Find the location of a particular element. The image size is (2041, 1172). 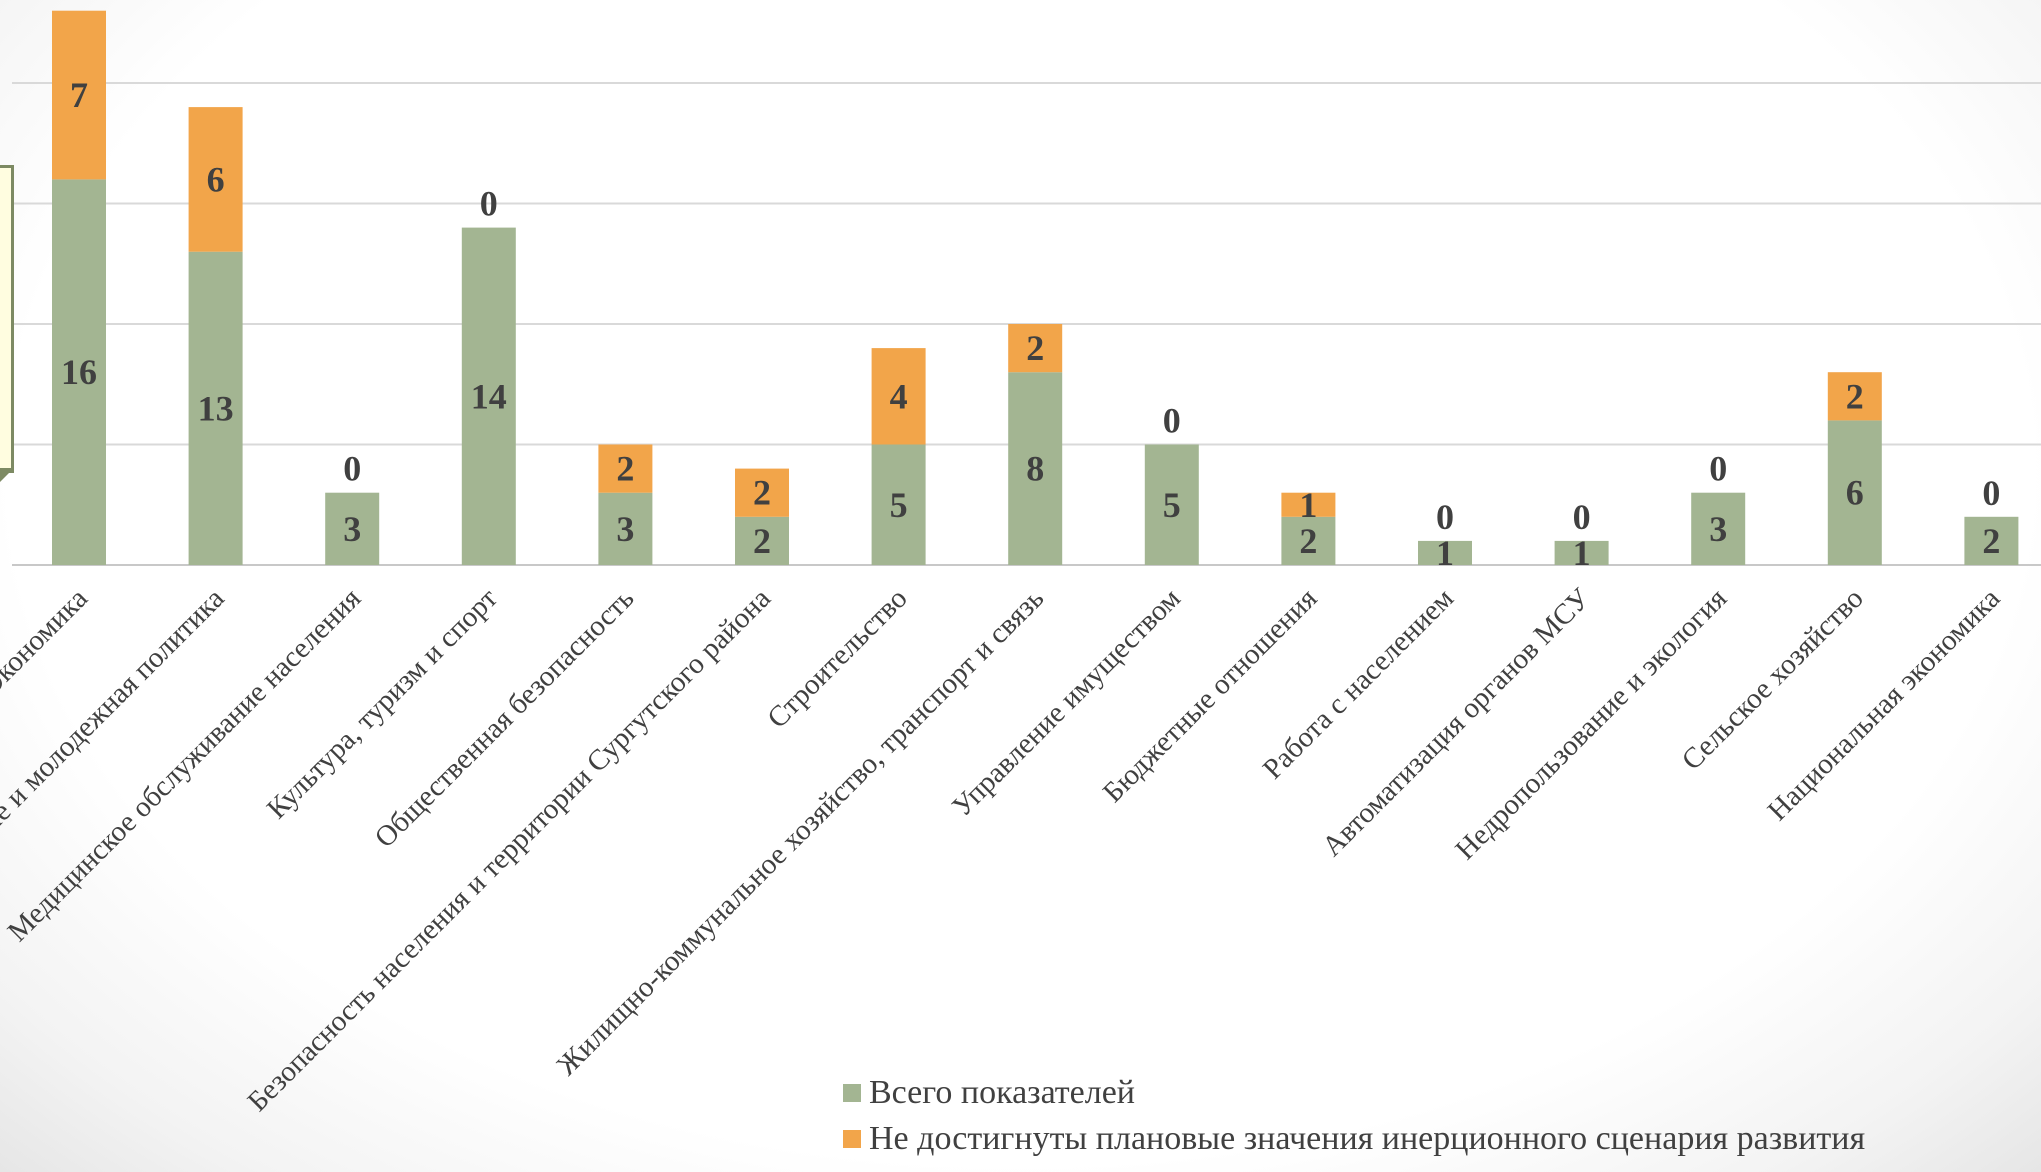

category-label: Экономика is located at coordinates (47, 641).